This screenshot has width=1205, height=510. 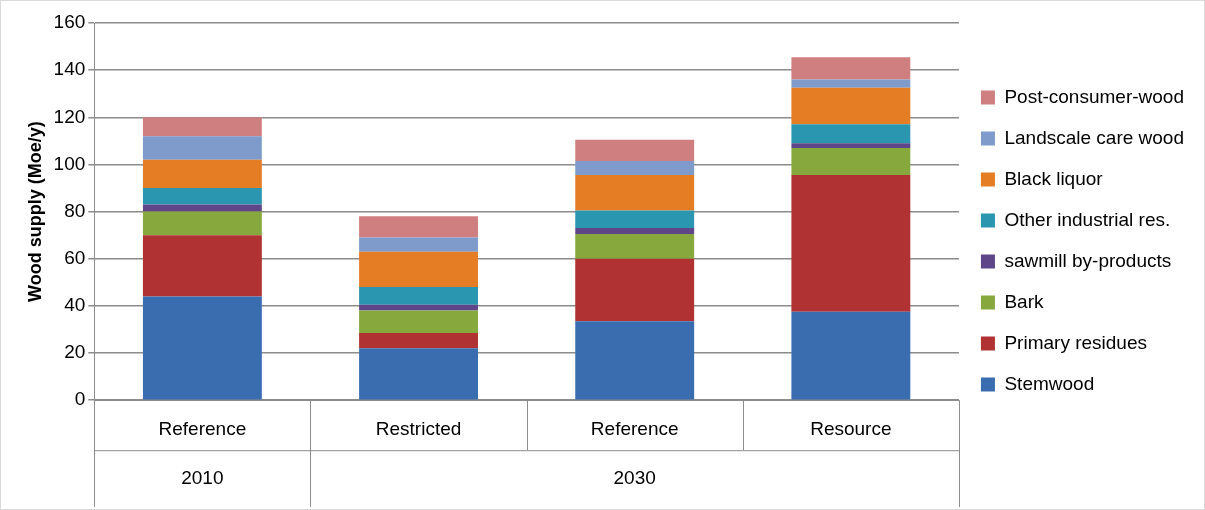 What do you see at coordinates (1049, 383) in the screenshot?
I see `legend-label: Stemwood` at bounding box center [1049, 383].